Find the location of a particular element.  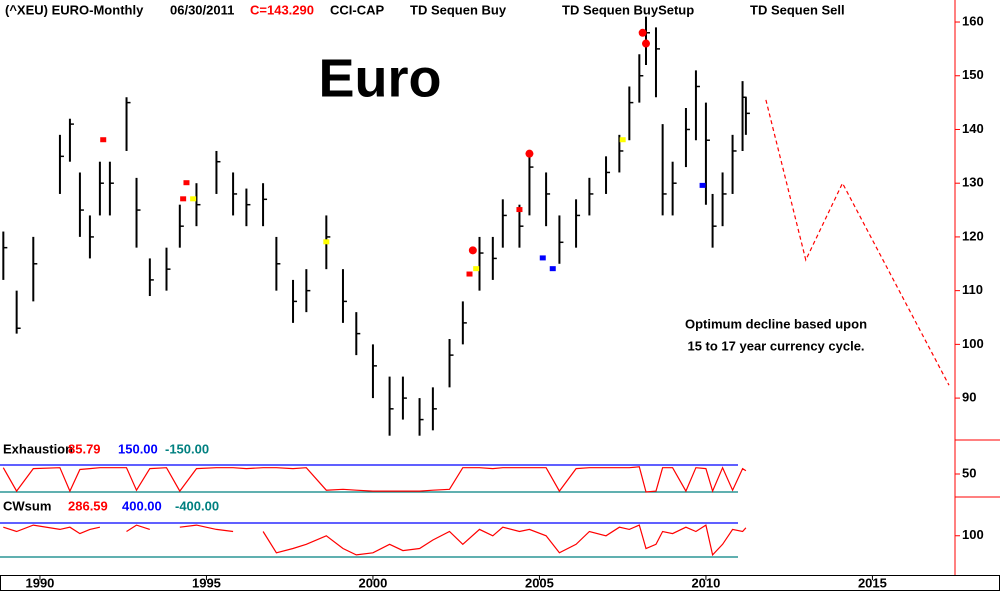

header-label: 06/30/2011 is located at coordinates (202, 9).